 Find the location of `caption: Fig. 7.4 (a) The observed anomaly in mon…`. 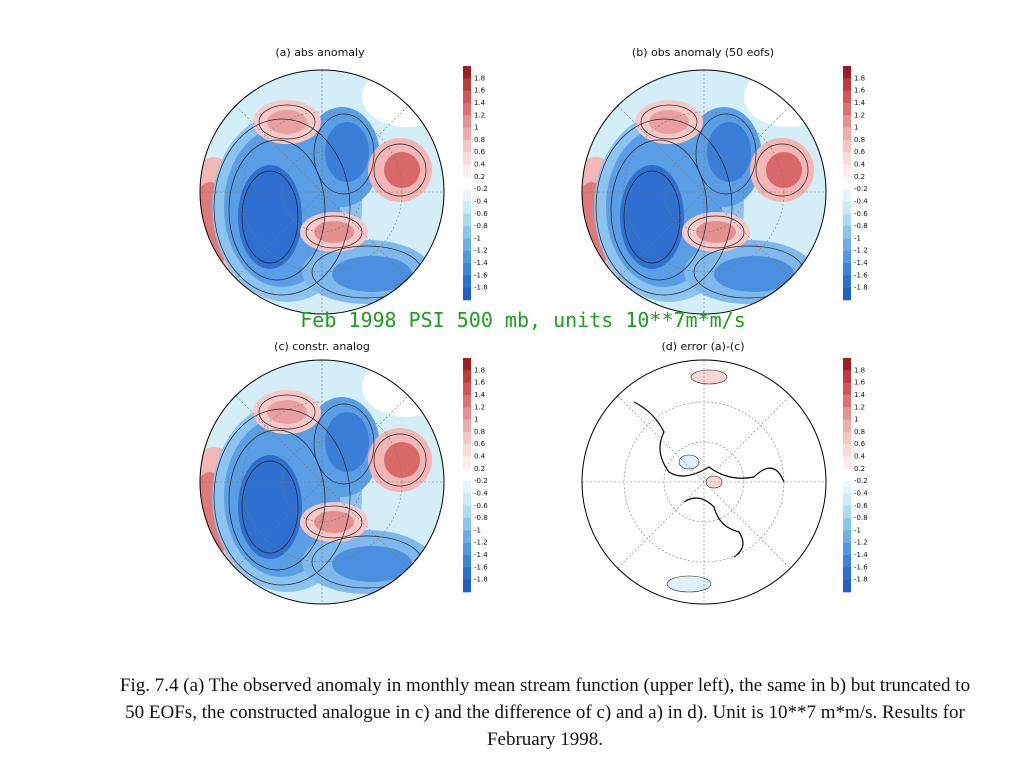

caption: Fig. 7.4 (a) The observed anomaly in mon… is located at coordinates (545, 712).